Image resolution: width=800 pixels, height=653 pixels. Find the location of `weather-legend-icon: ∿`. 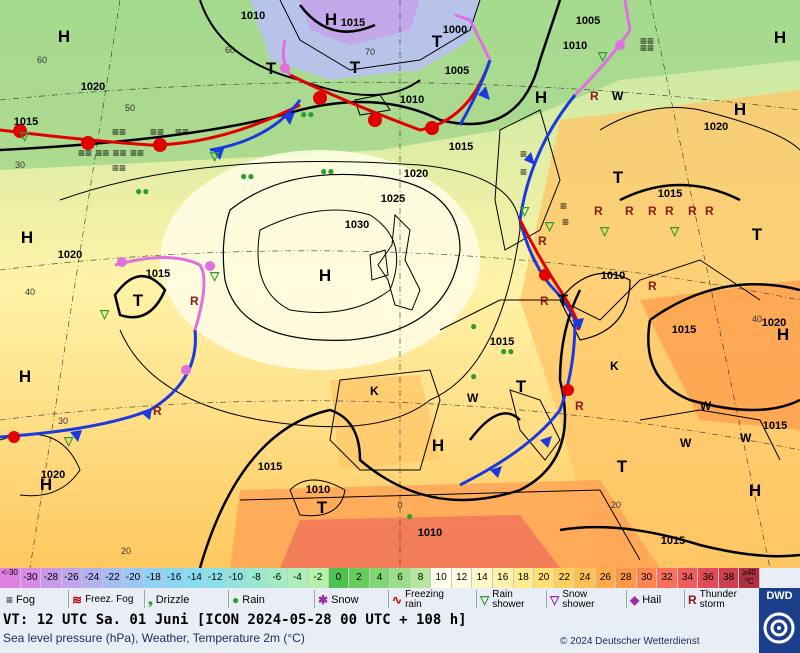

weather-legend-icon: ∿ is located at coordinates (397, 600).